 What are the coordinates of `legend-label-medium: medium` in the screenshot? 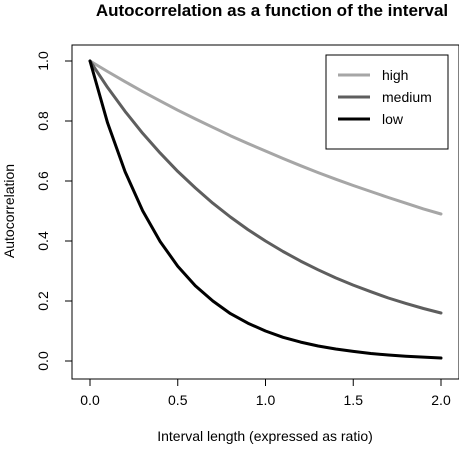 It's located at (407, 97).